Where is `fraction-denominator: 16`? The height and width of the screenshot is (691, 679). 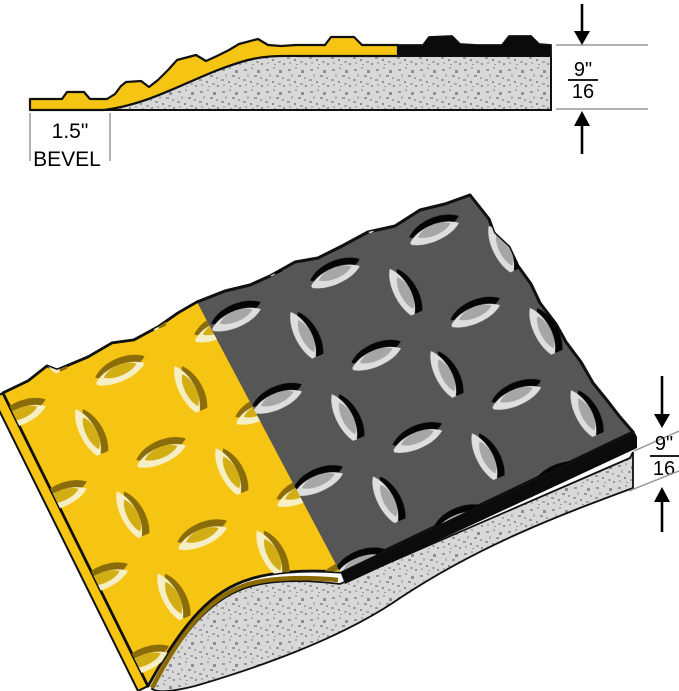 fraction-denominator: 16 is located at coordinates (583, 92).